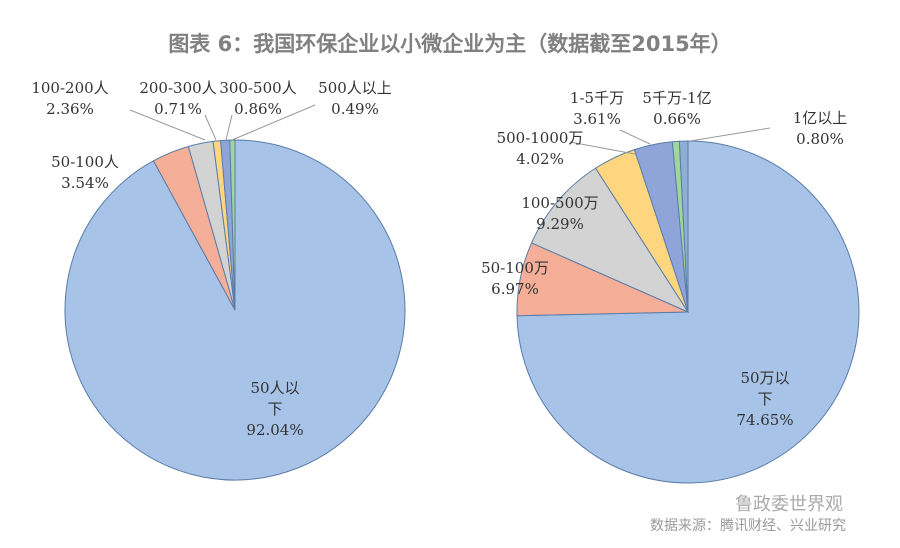 The image size is (900, 548). Describe the element at coordinates (355, 109) in the screenshot. I see `value-label: 0.49%` at that location.